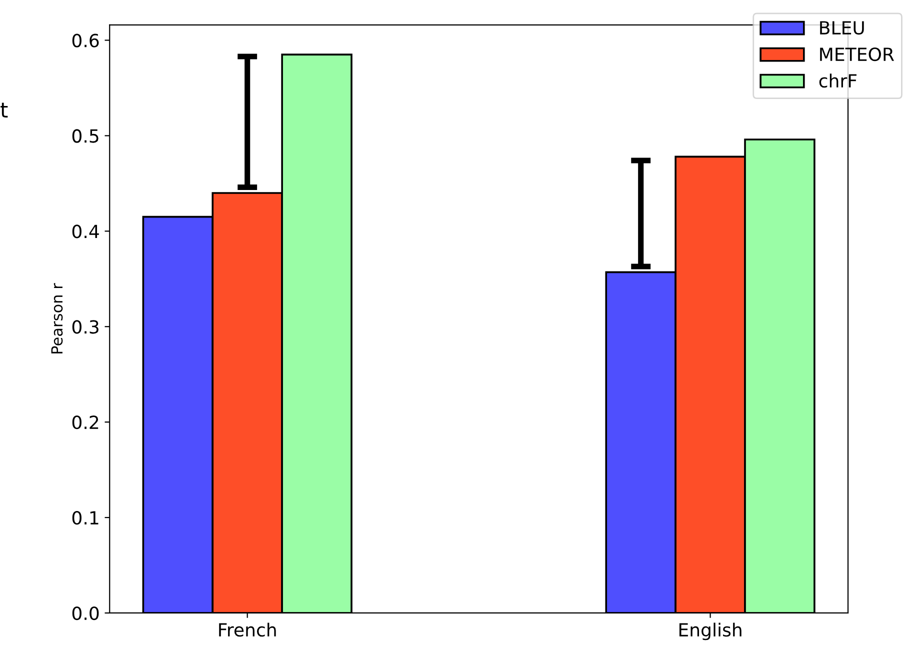  I want to click on y-tick-label: 0.2, so click(85, 423).